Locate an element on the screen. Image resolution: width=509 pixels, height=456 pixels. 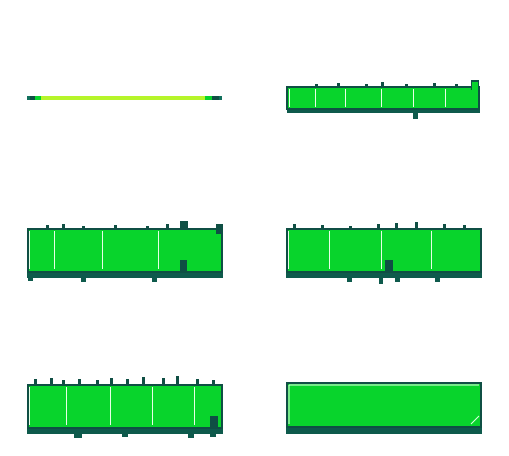
hp-bar-jagged-wide-sprite is located at coordinates (383, 99).